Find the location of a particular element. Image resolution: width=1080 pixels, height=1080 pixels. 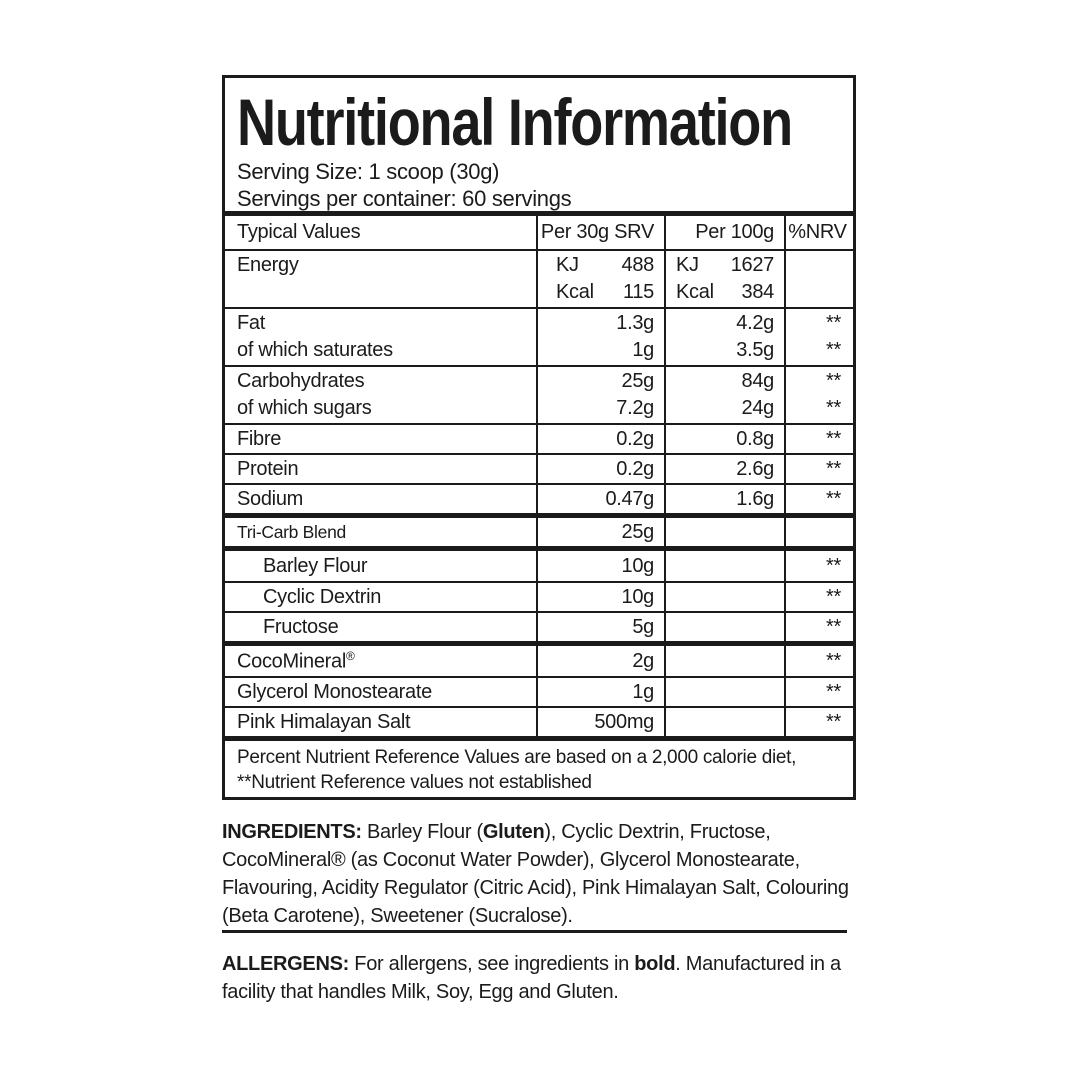

row-label: Energy is located at coordinates (381, 279).